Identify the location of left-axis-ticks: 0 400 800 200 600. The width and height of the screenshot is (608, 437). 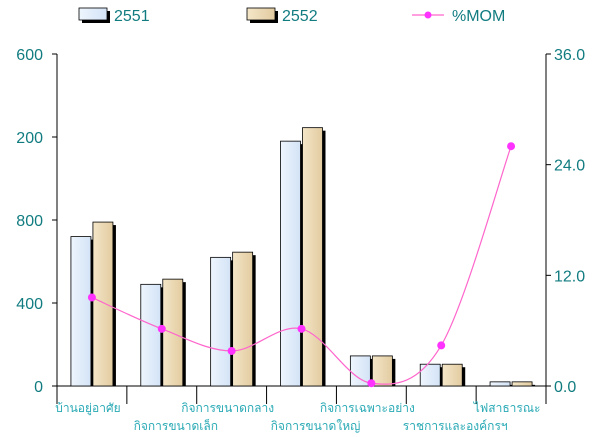
(36, 221).